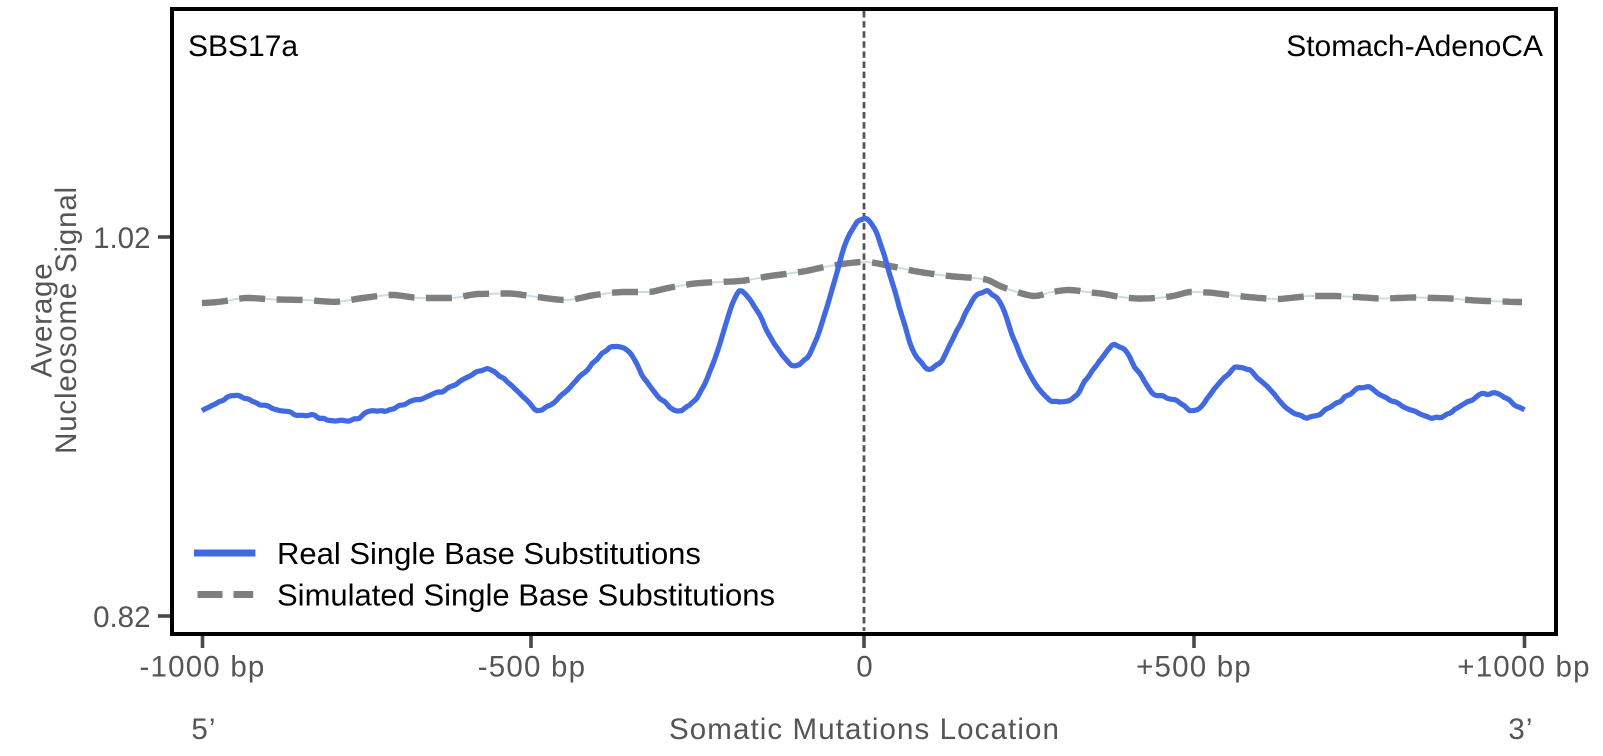 This screenshot has height=756, width=1603. Describe the element at coordinates (1194, 667) in the screenshot. I see `svg-text: +500 bp` at that location.